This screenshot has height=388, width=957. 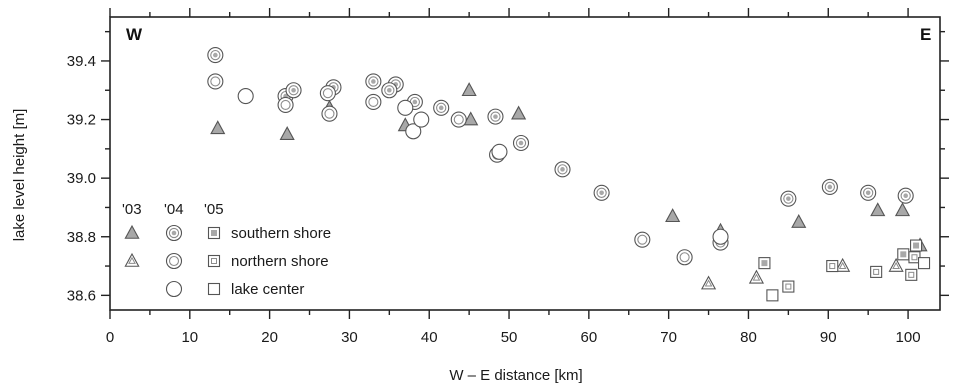 What do you see at coordinates (214, 261) in the screenshot?
I see `legend-square-dotted-marker` at bounding box center [214, 261].